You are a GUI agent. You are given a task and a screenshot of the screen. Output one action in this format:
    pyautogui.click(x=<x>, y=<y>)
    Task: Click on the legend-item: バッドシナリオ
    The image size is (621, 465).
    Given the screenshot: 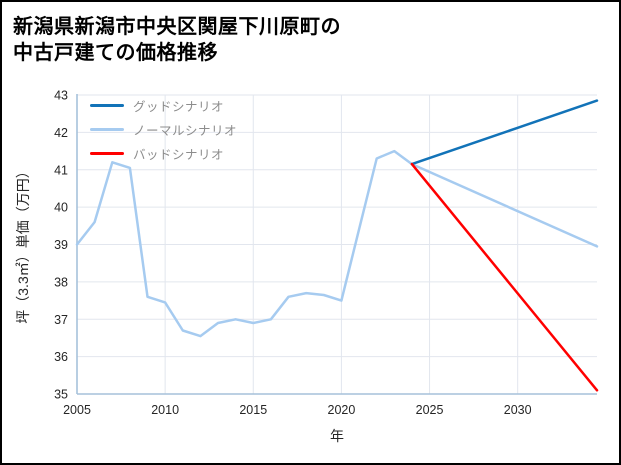 What is the action you would take?
    pyautogui.click(x=163, y=153)
    